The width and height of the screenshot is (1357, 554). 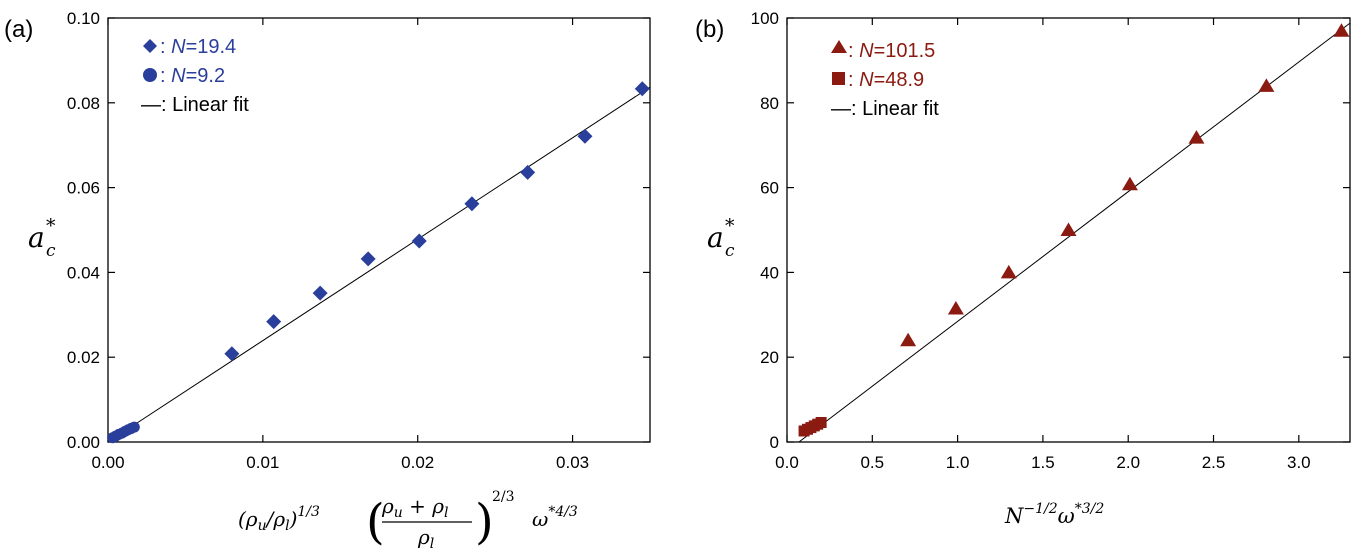 What do you see at coordinates (958, 462) in the screenshot?
I see `x-tick-label: 1.0` at bounding box center [958, 462].